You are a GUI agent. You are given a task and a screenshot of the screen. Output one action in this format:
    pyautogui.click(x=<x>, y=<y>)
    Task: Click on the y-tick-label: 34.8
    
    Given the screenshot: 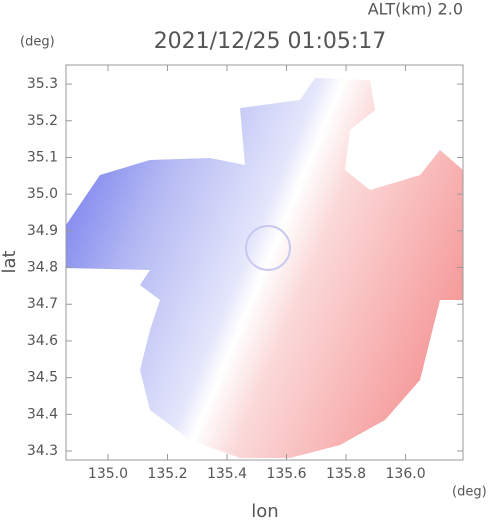 What is the action you would take?
    pyautogui.click(x=42, y=268)
    